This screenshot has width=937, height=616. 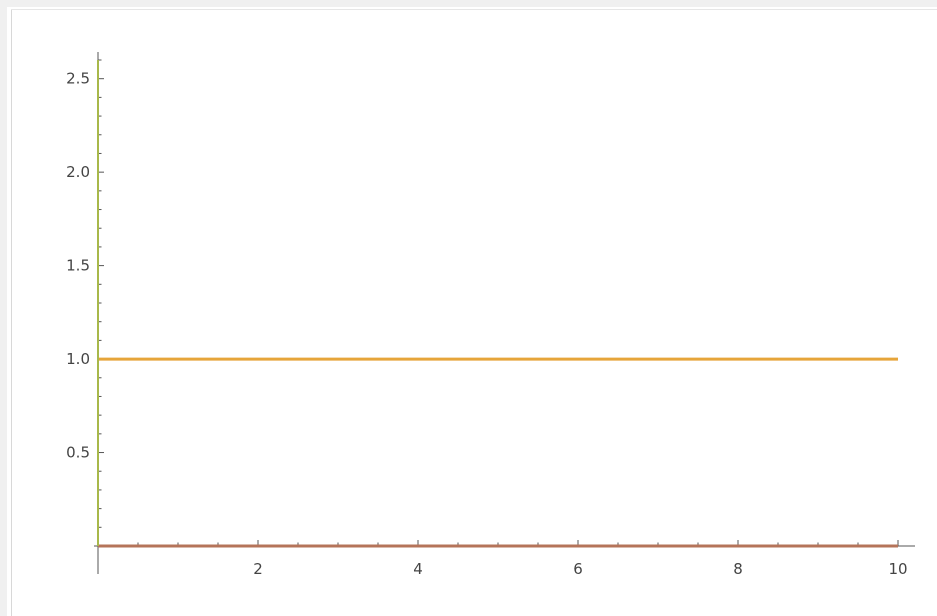 I want to click on y-tick-label: 1.0, so click(x=78, y=359).